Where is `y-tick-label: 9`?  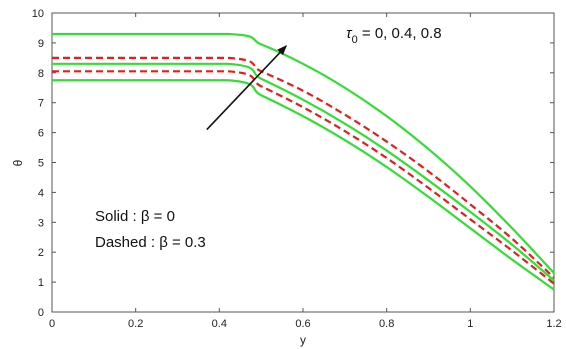
y-tick-label: 9 is located at coordinates (41, 44).